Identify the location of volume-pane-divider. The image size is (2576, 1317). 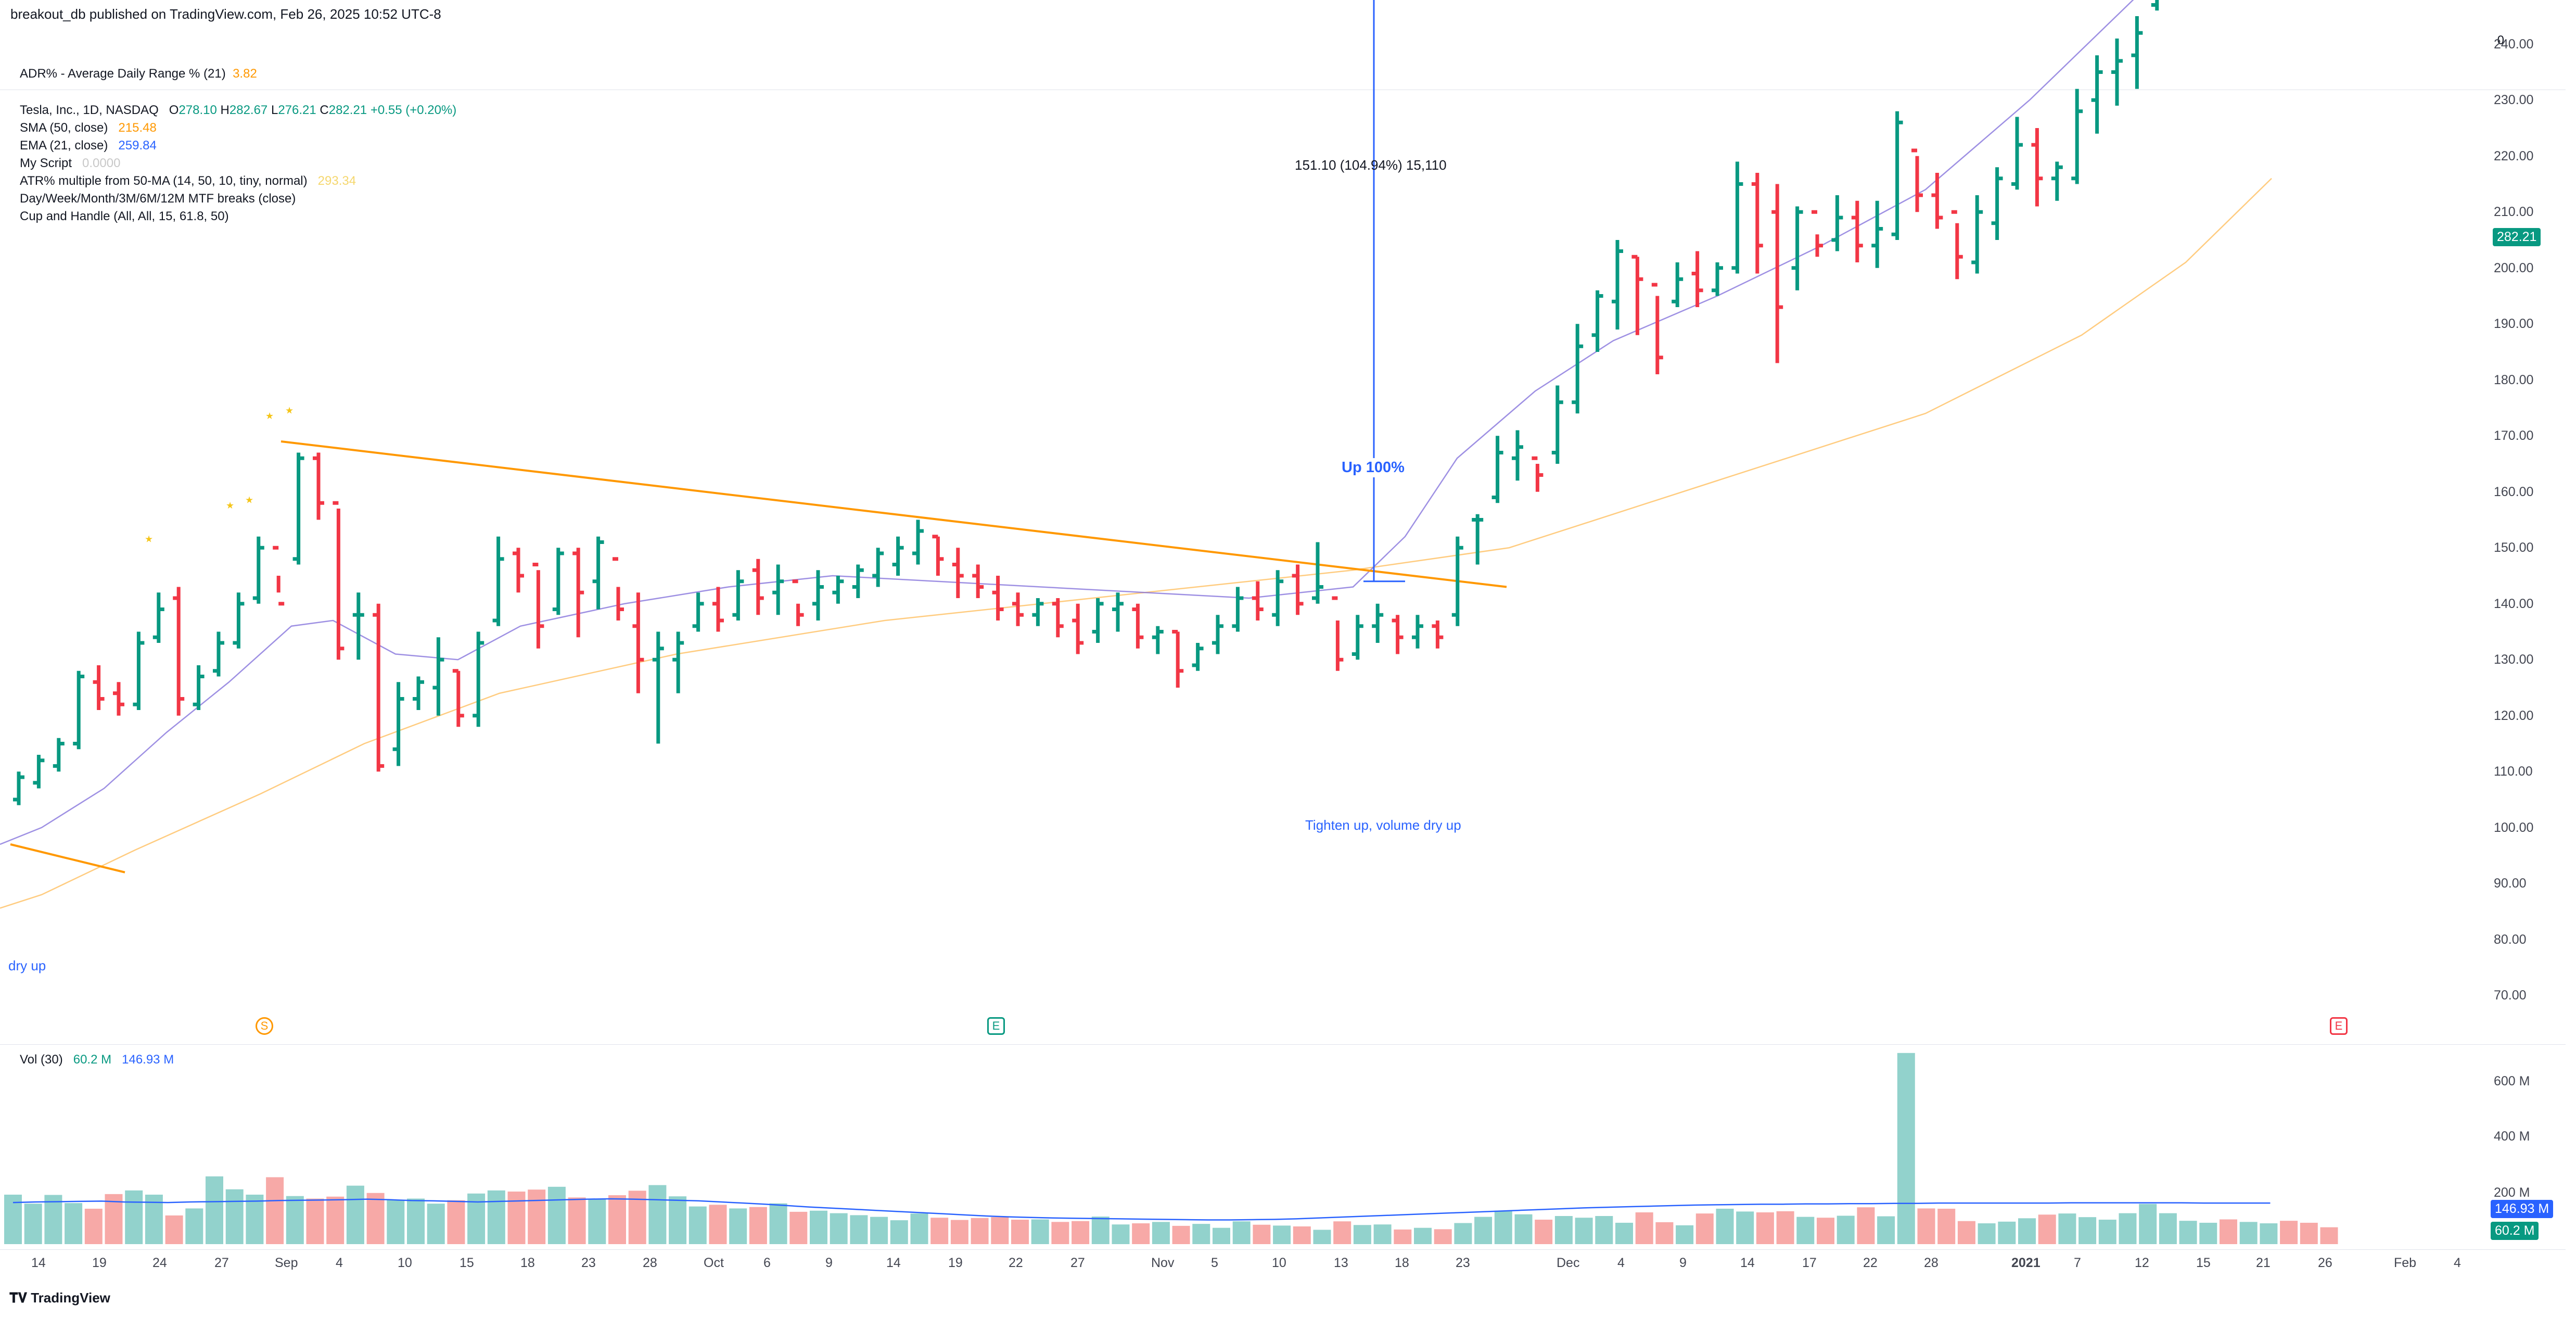
(1283, 1044).